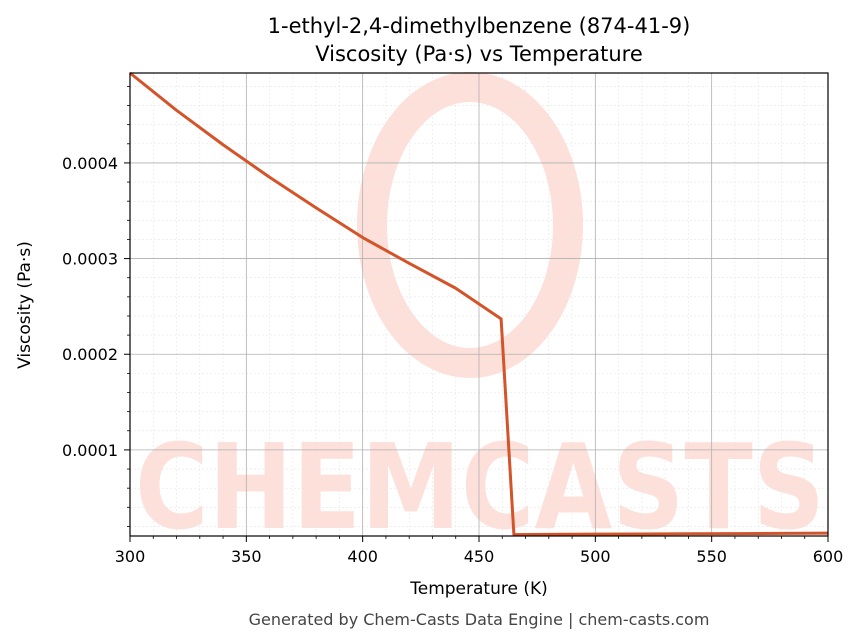 Image resolution: width=863 pixels, height=644 pixels. I want to click on y-tick-label: 0.0002, so click(90, 354).